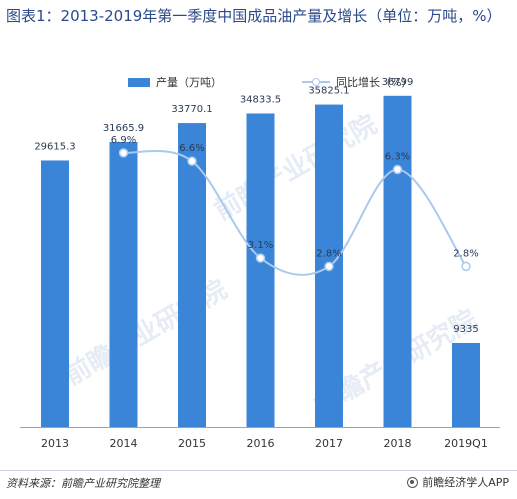  I want to click on legend-line-swatch, so click(316, 82).